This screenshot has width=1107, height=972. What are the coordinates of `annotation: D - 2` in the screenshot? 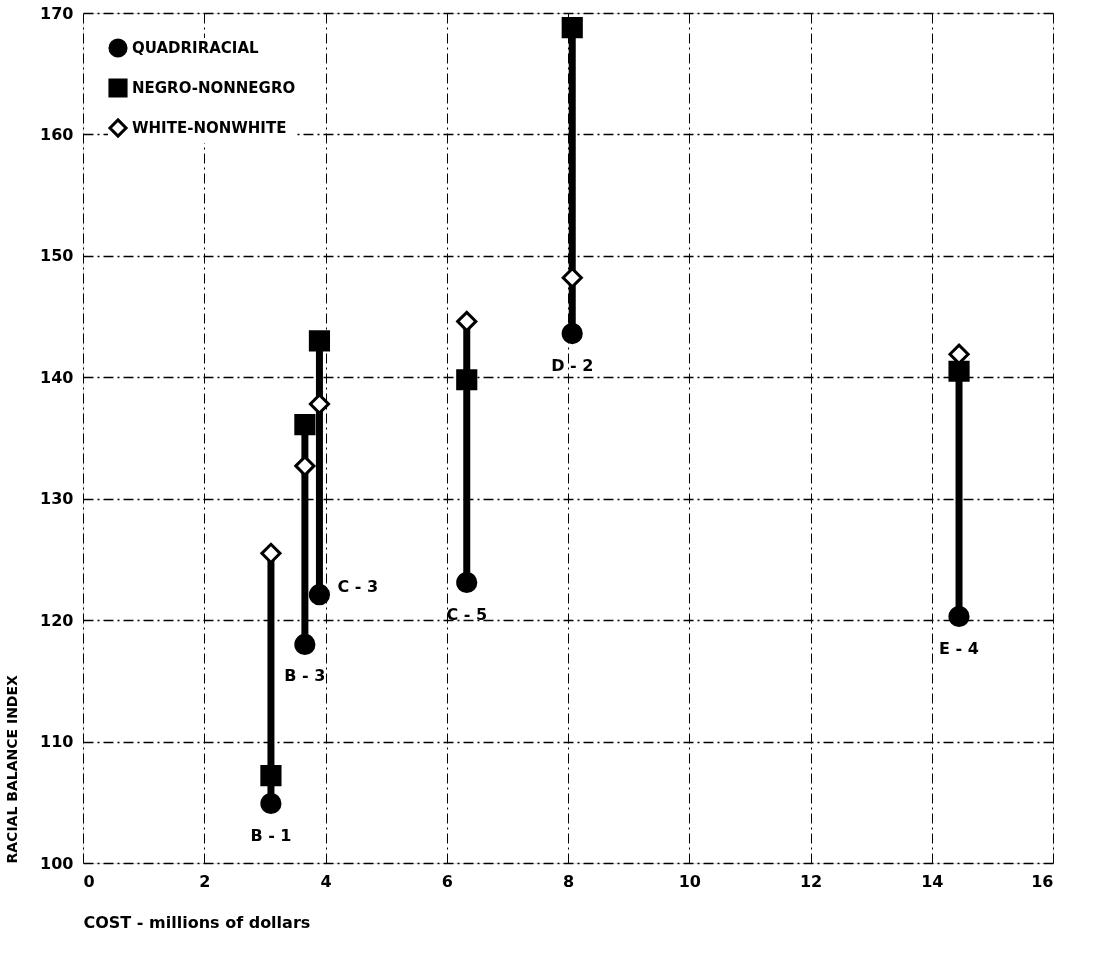 It's located at (572, 365).